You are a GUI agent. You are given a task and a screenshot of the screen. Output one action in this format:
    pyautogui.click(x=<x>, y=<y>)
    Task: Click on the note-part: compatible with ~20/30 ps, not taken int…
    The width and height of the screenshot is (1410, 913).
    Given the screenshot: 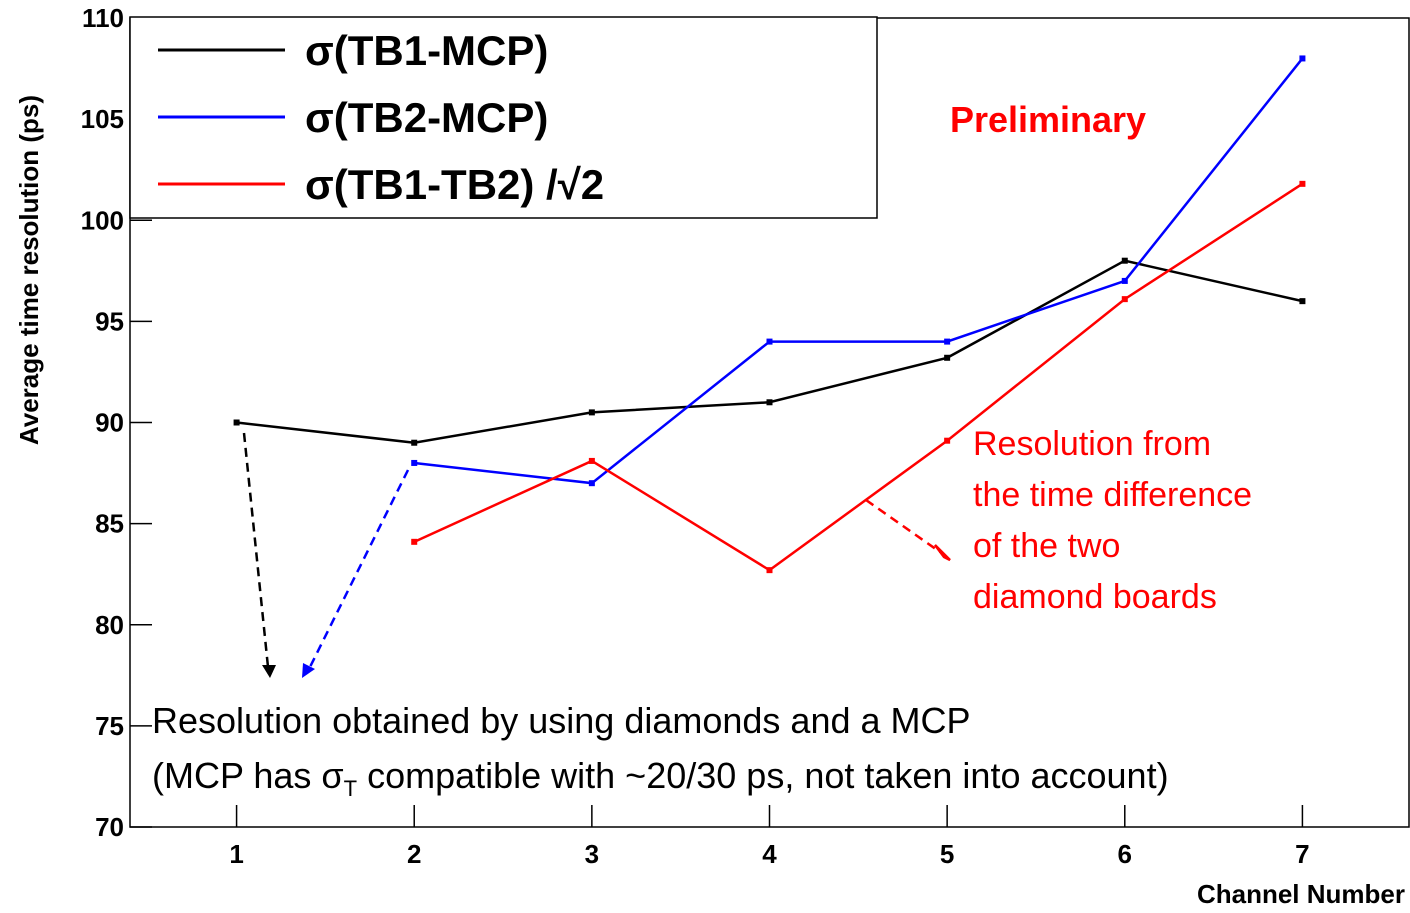 What is the action you would take?
    pyautogui.click(x=763, y=775)
    